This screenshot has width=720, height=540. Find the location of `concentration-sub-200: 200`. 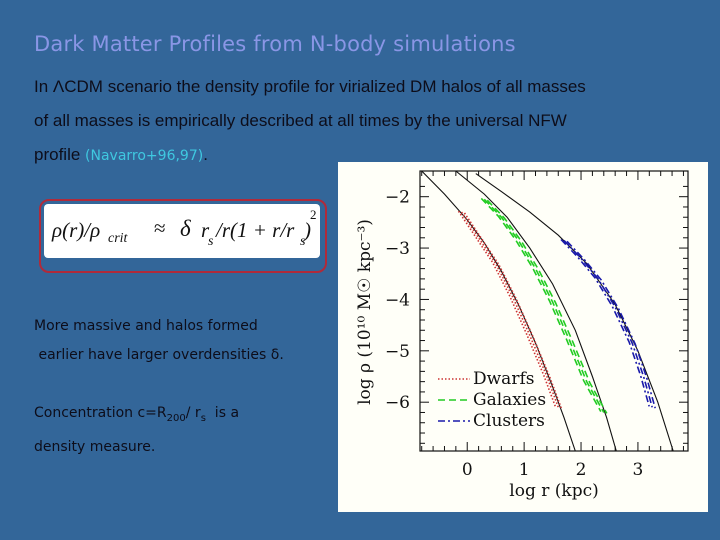

concentration-sub-200: 200 is located at coordinates (176, 418).